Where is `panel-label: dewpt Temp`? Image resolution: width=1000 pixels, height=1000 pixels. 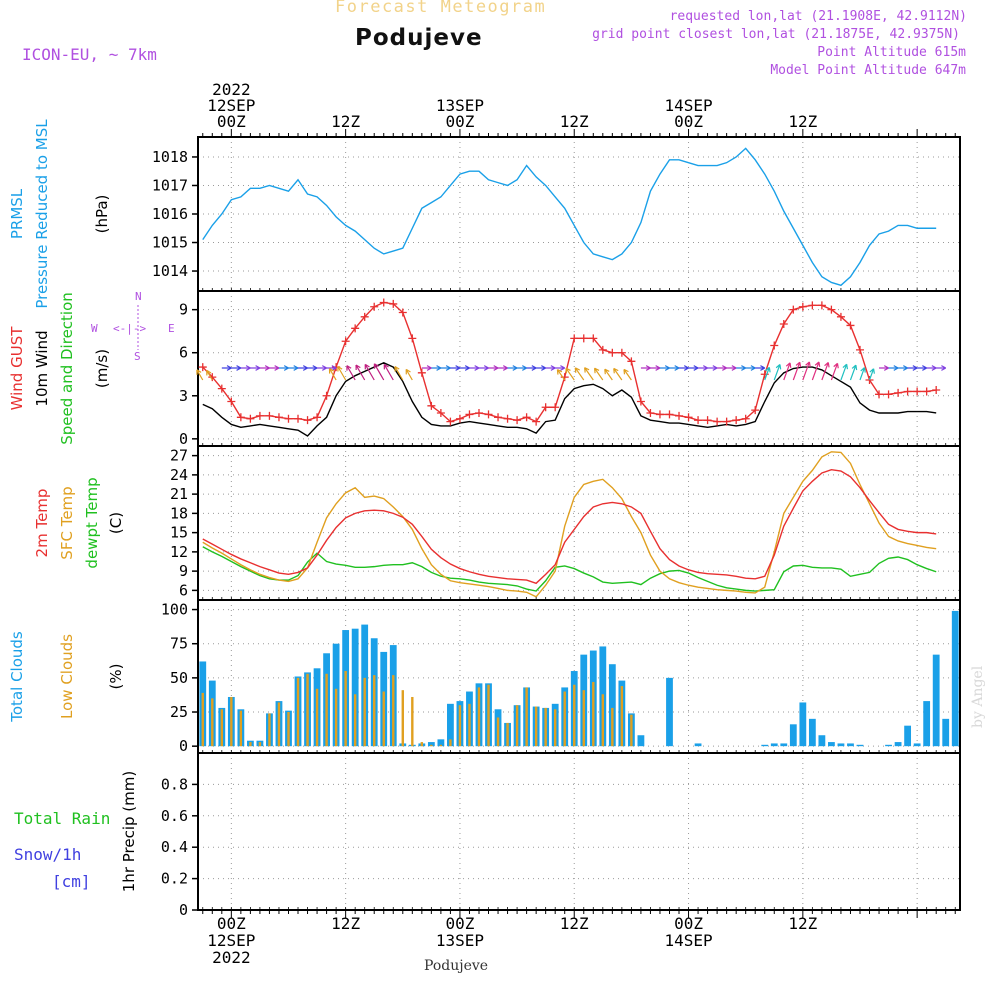
panel-label: dewpt Temp is located at coordinates (92, 522).